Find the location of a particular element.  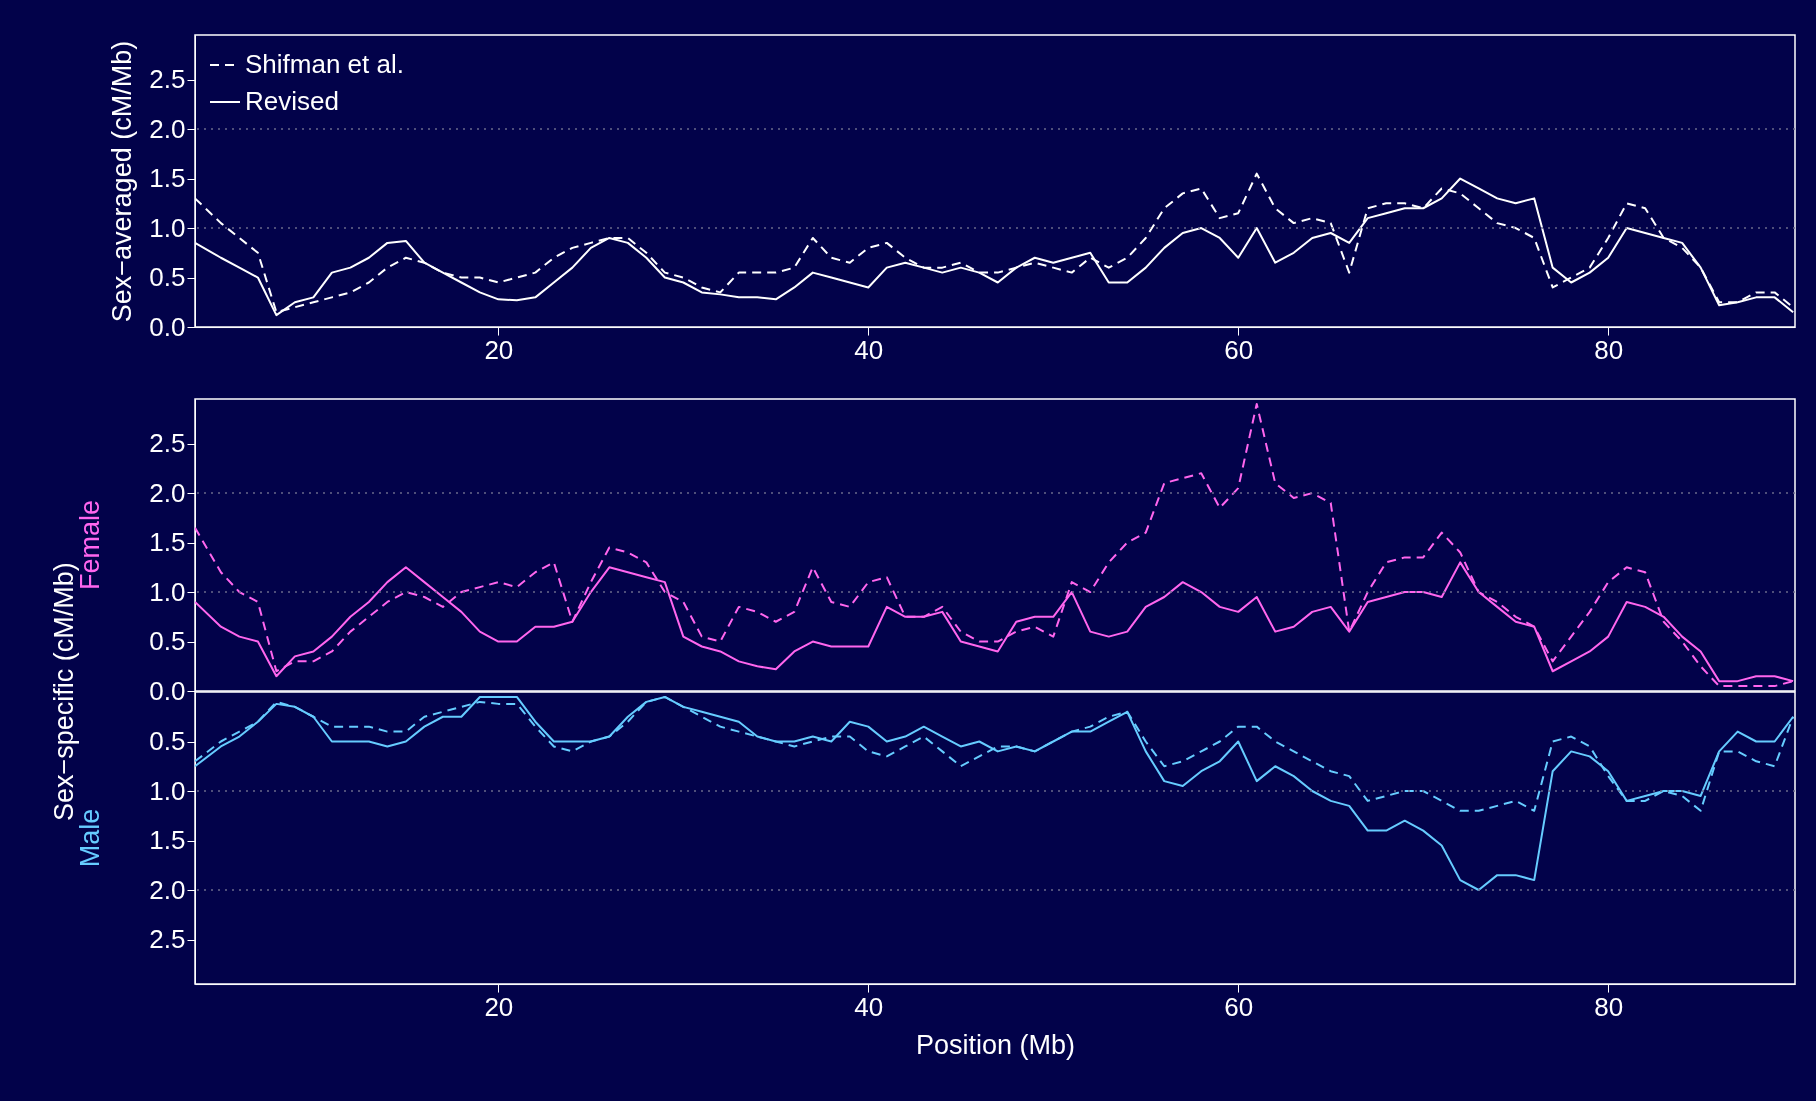

y-axis-title: Sex−averaged (cM/Mb) is located at coordinates (122, 181).